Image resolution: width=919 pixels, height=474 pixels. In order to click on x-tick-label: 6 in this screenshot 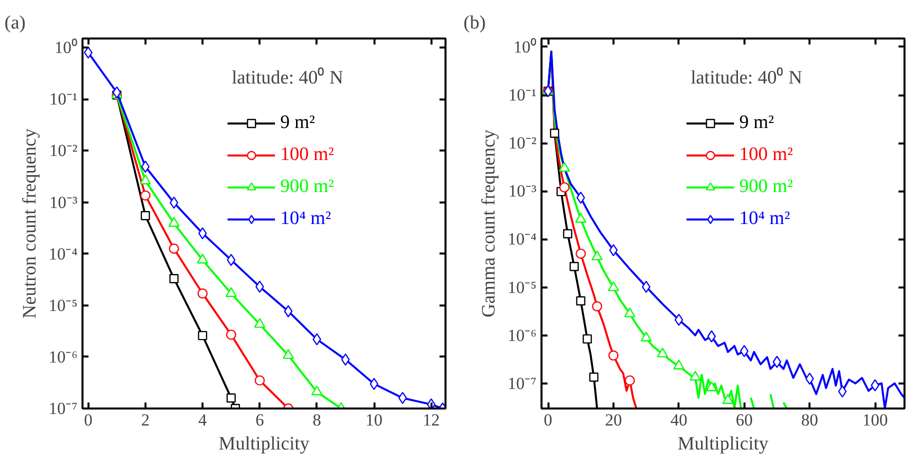, I will do `click(259, 420)`.